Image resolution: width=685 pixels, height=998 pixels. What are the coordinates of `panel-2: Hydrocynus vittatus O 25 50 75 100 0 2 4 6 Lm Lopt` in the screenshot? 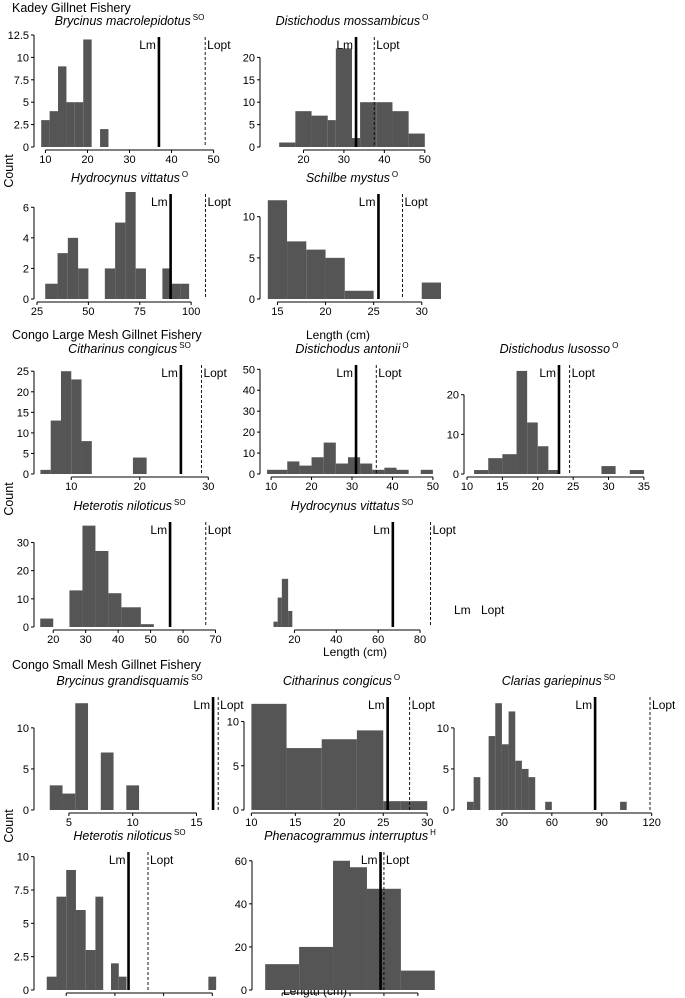 It's located at (127, 244).